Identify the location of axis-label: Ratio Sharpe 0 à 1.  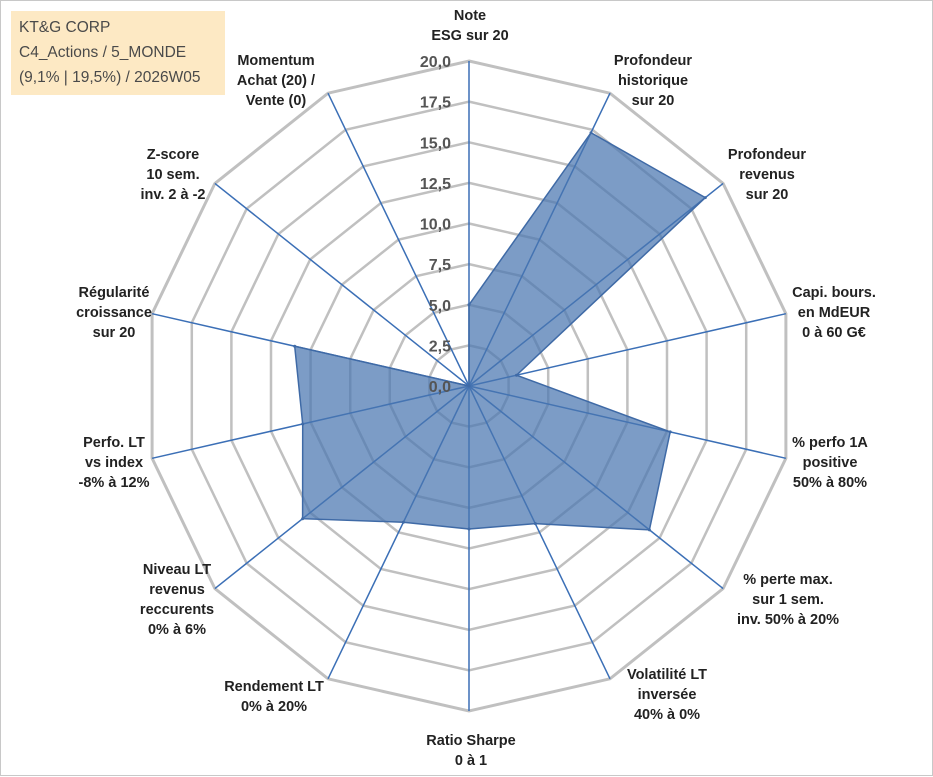
(470, 751).